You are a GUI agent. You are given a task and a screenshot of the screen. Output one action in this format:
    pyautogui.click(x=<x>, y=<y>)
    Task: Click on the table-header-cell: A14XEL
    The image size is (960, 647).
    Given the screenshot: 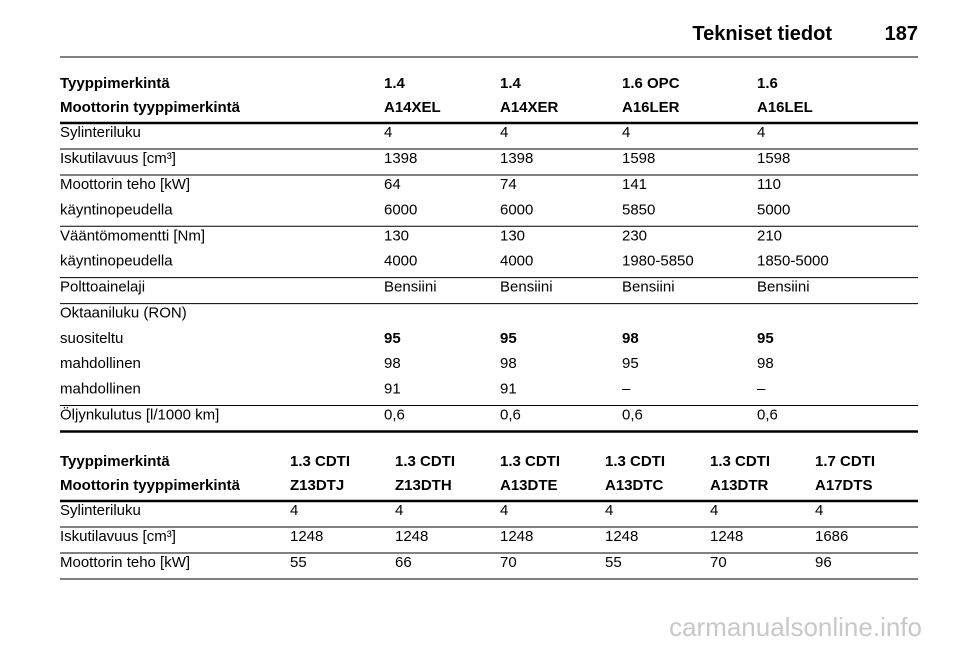 What is the action you would take?
    pyautogui.click(x=412, y=107)
    